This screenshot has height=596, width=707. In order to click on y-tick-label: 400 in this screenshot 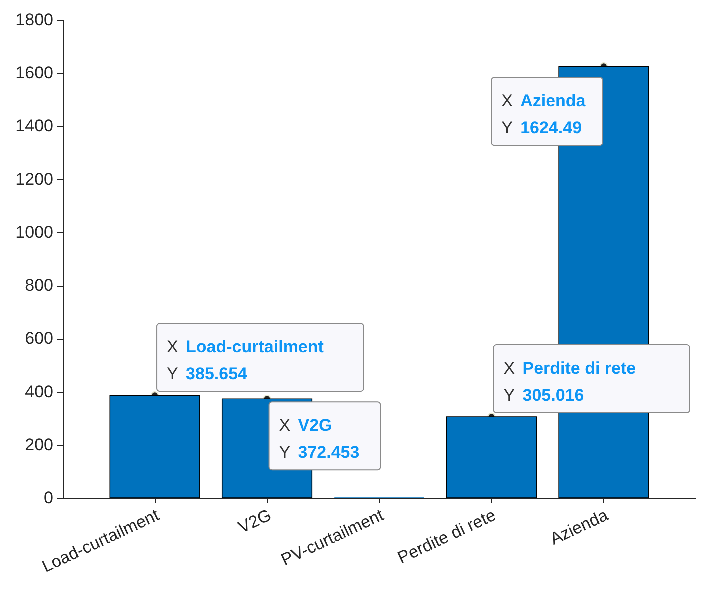, I will do `click(39, 392)`.